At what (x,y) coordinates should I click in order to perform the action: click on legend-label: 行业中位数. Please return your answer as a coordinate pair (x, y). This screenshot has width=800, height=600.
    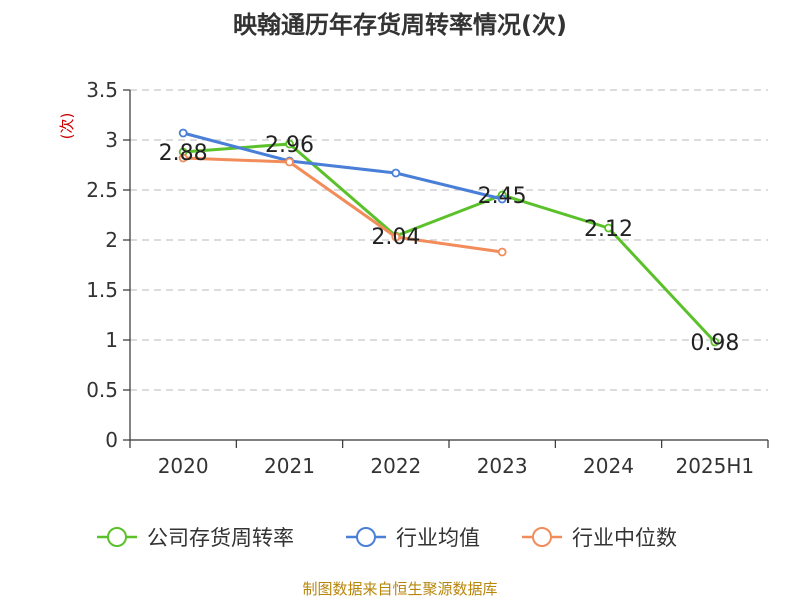
    Looking at the image, I should click on (624, 538).